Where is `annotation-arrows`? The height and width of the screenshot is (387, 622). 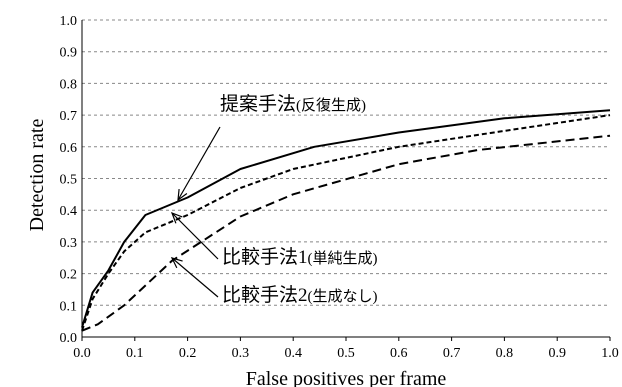 annotation-arrows is located at coordinates (195, 212).